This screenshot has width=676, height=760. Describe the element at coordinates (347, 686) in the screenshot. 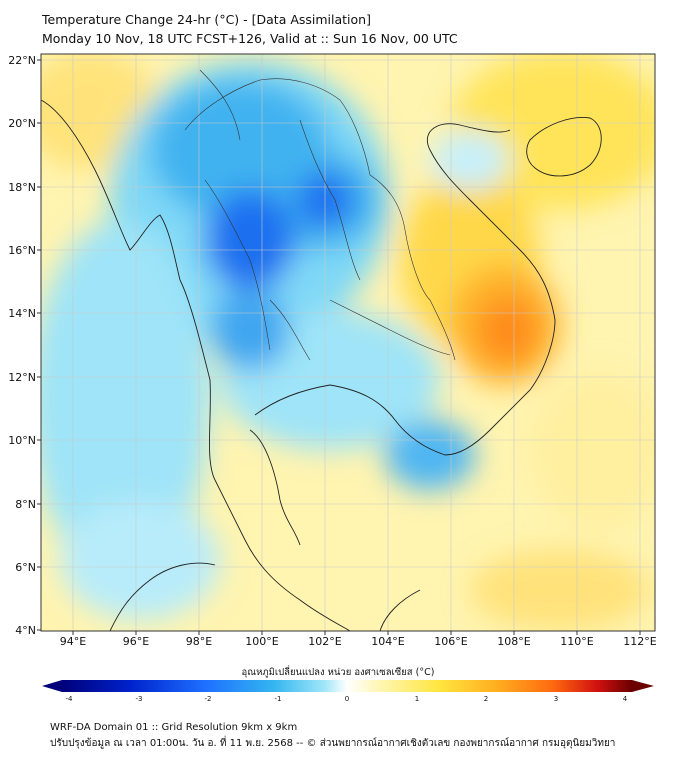

I see `colorbar-gradient` at that location.